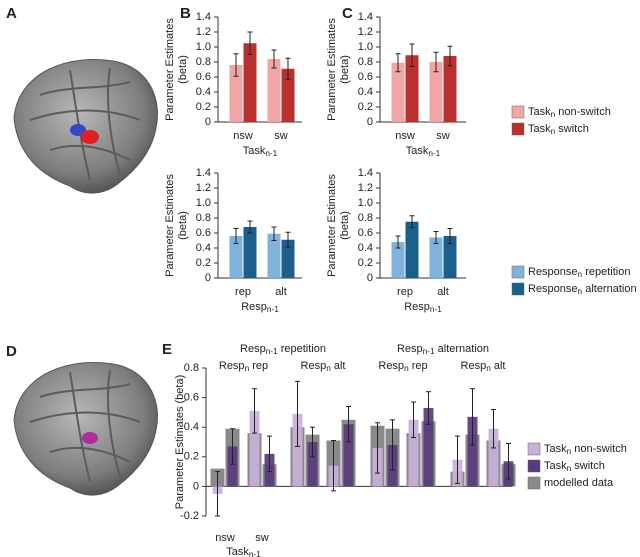  Describe the element at coordinates (302, 349) in the screenshot. I see `group-header-part: repetition` at that location.